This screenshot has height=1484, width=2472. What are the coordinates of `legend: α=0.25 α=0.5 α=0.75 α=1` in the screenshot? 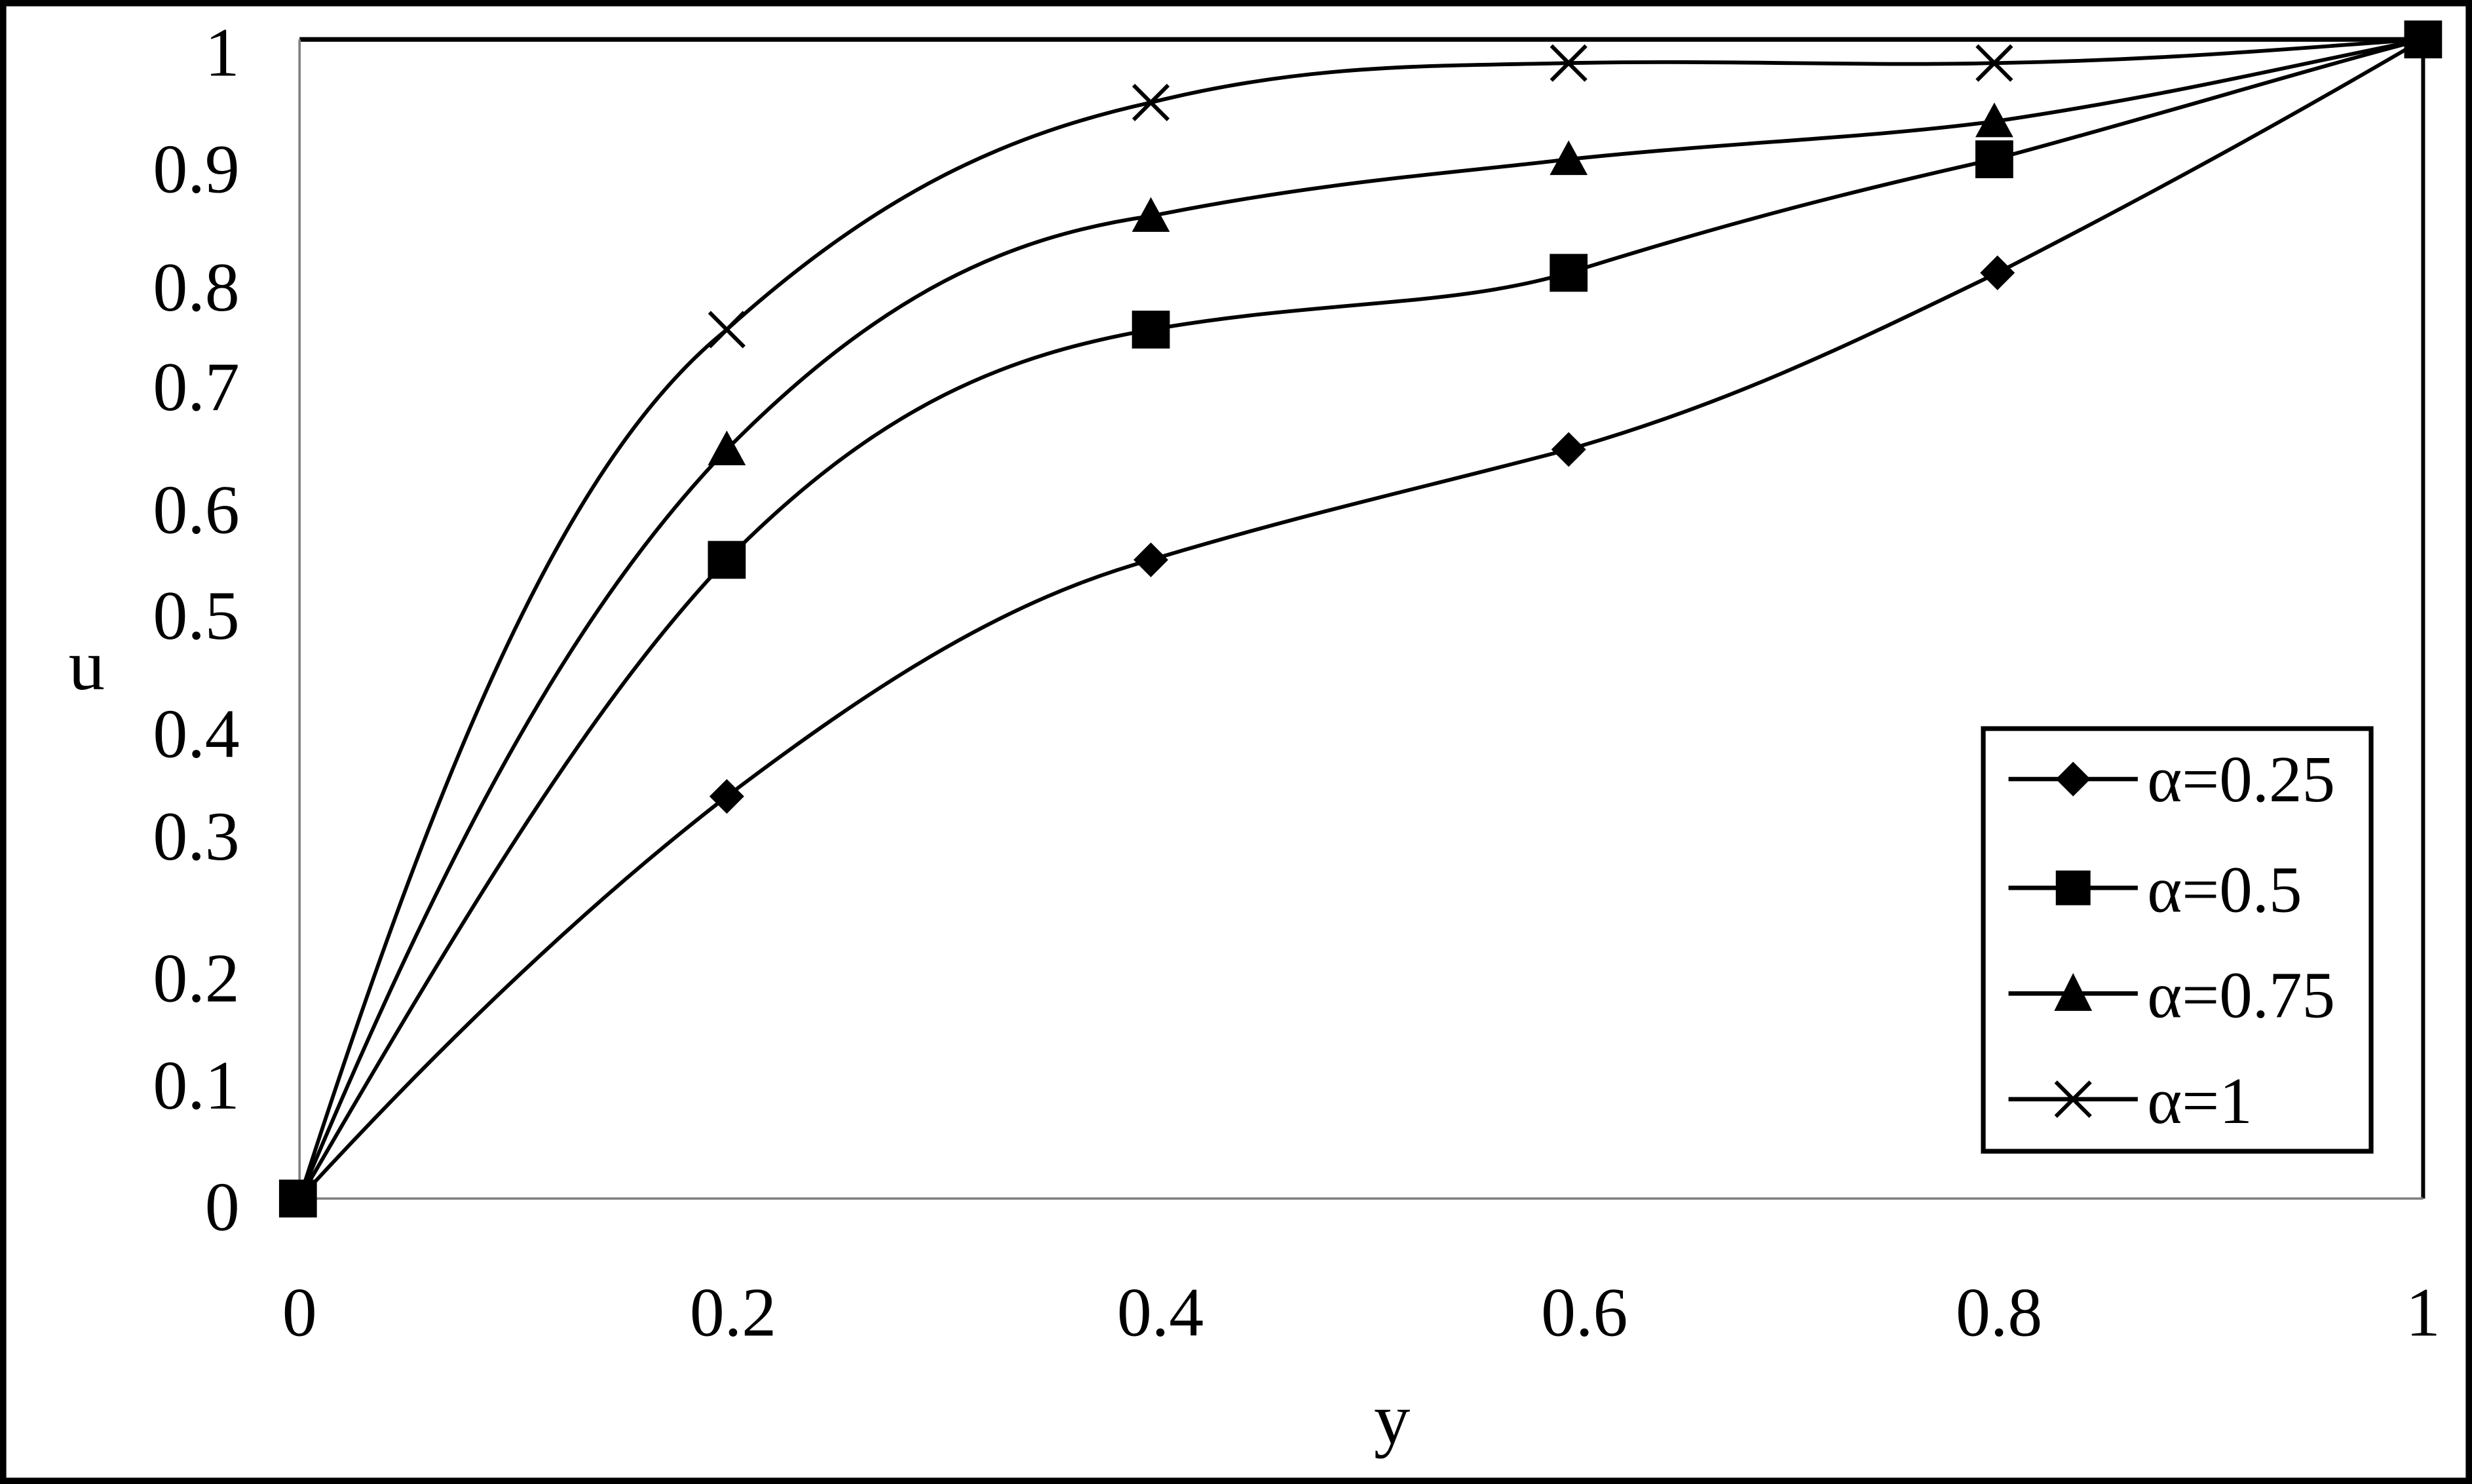 It's located at (2177, 940).